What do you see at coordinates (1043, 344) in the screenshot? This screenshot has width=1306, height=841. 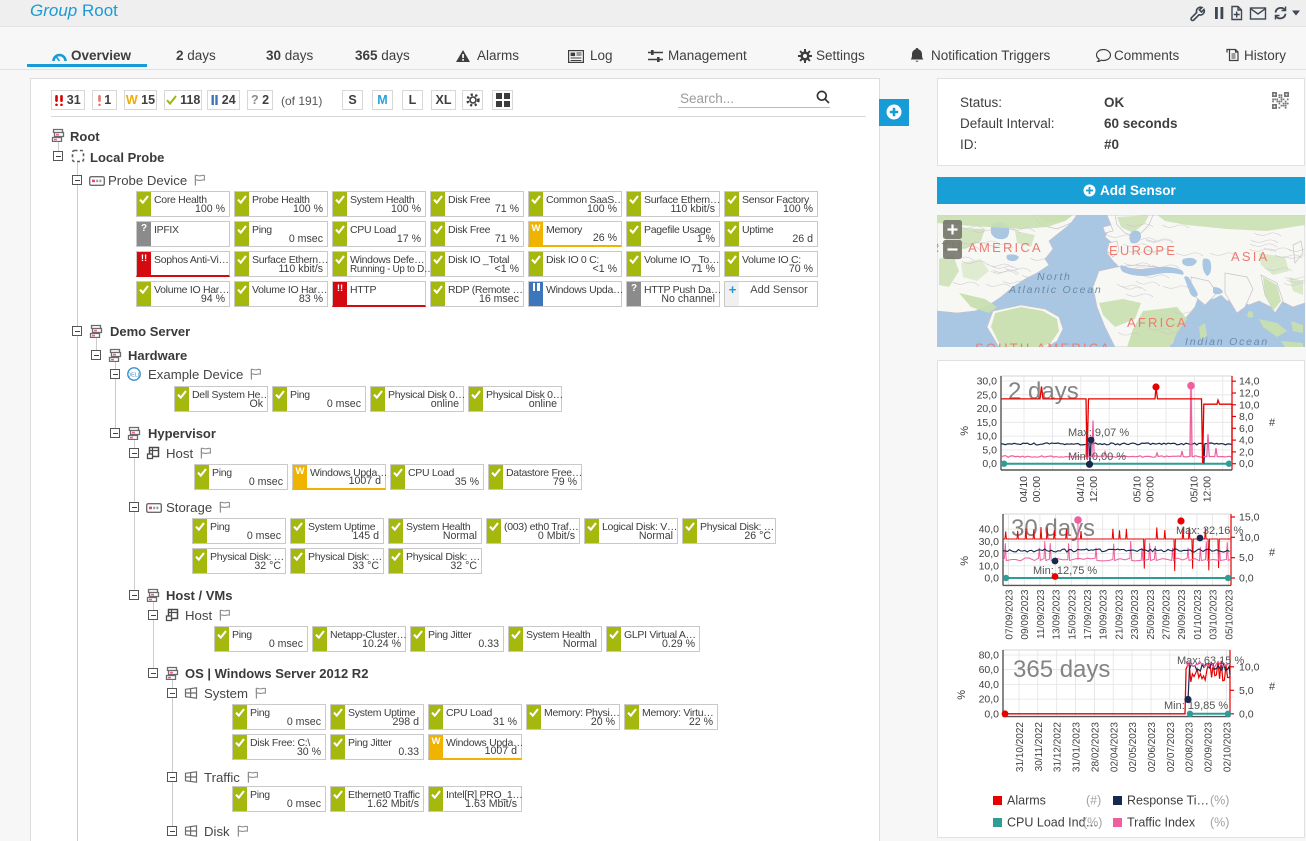 I see `svg-text: SOUTH AMERICA` at bounding box center [1043, 344].